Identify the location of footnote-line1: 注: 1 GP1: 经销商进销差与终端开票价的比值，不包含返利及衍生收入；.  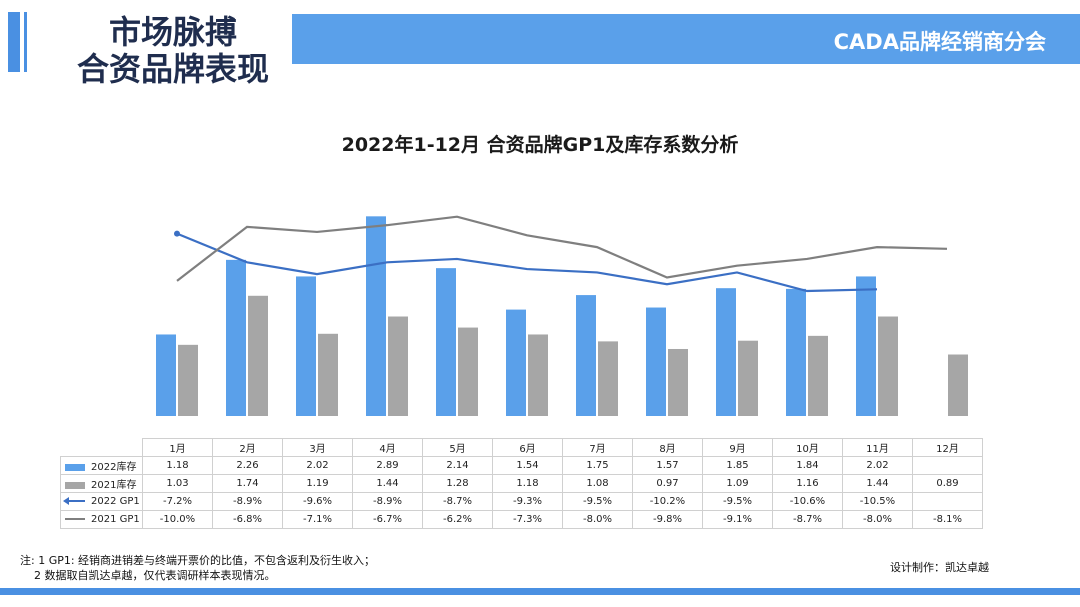
(198, 560).